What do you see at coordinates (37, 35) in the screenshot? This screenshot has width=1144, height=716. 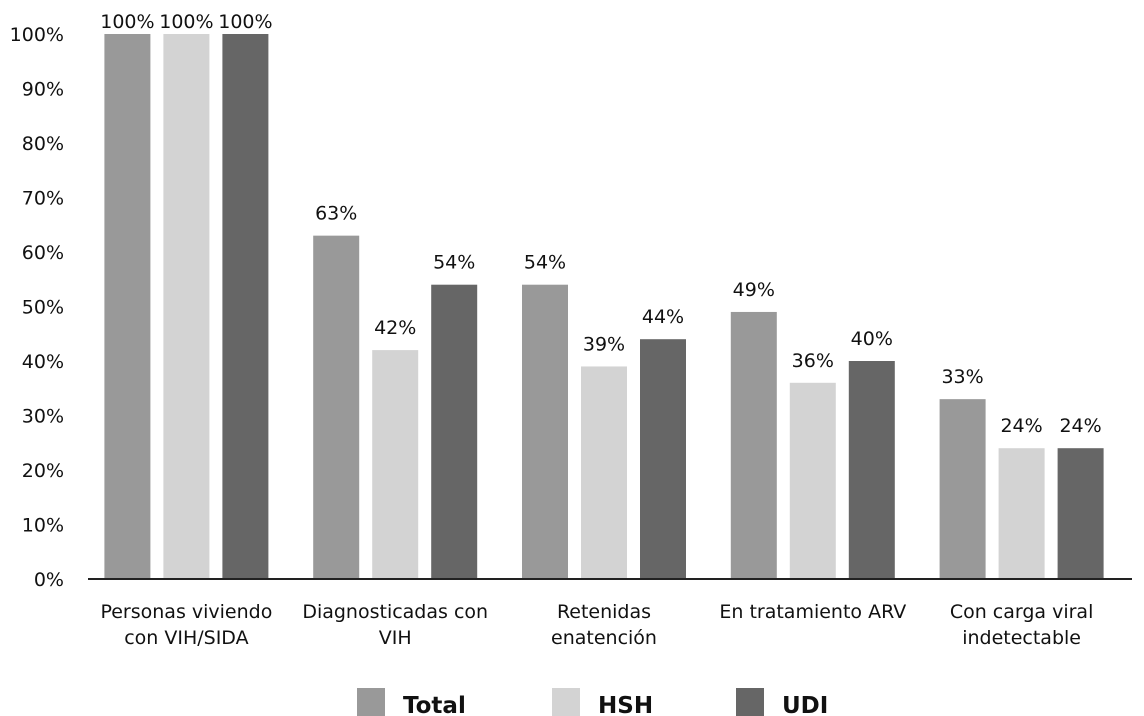 I see `y-tick-label: 100%` at bounding box center [37, 35].